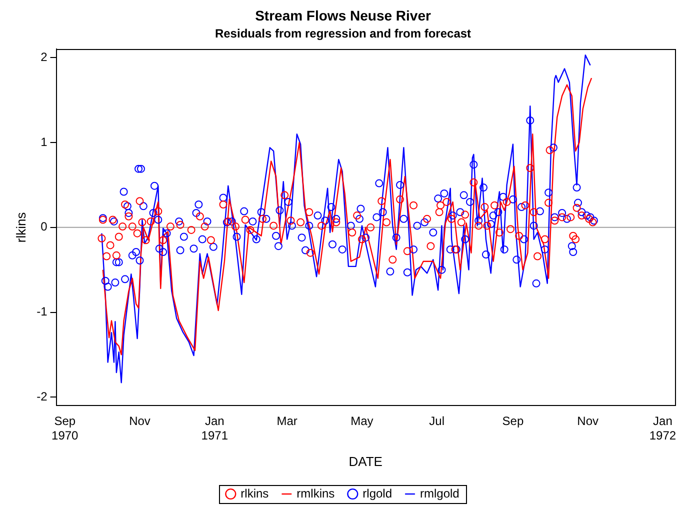  Describe the element at coordinates (343, 33) in the screenshot. I see `chart-subtitle: Residuals from regression and from forecast` at that location.